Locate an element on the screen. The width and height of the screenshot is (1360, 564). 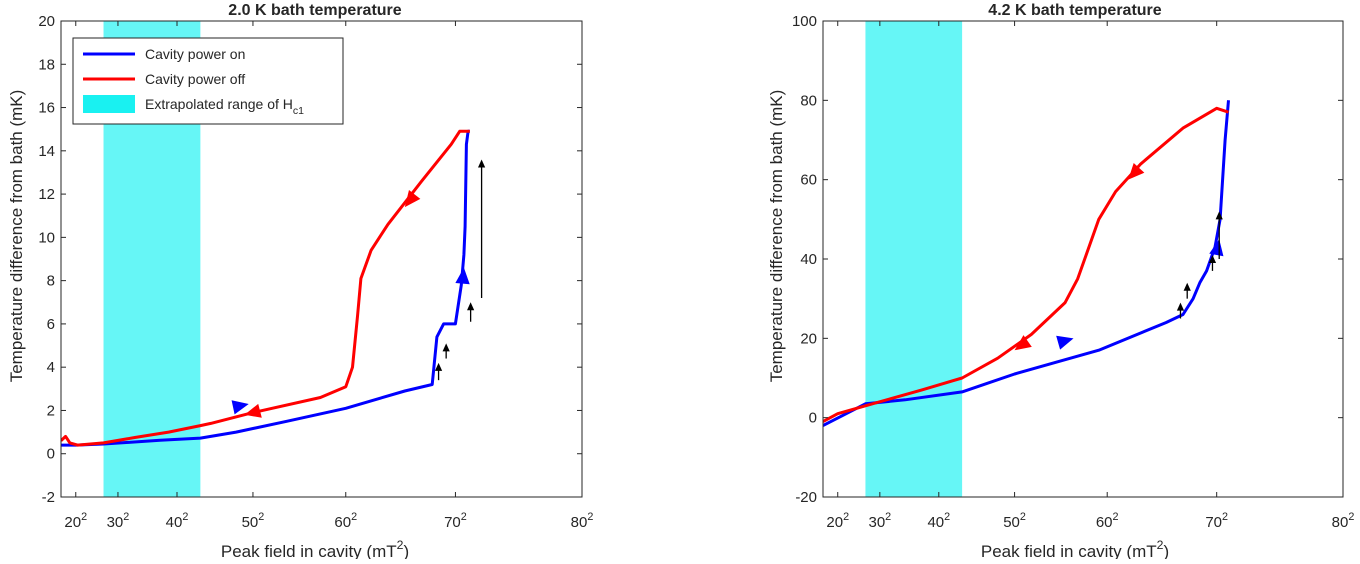
y-tick-label: 14 is located at coordinates (46, 151).